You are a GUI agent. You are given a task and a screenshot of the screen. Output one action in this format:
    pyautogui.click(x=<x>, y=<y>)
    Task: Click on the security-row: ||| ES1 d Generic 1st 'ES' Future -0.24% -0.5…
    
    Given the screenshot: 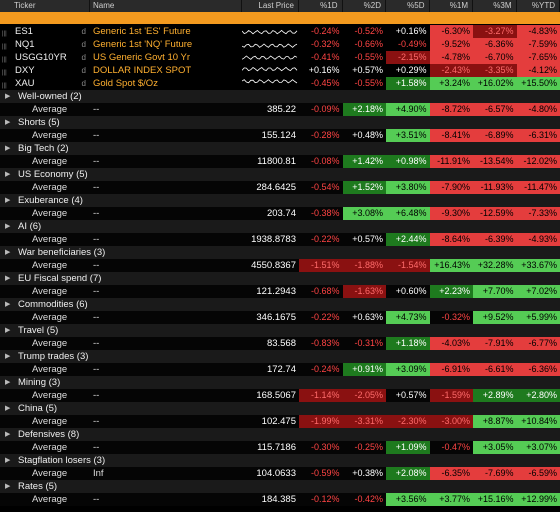 What is the action you would take?
    pyautogui.click(x=280, y=31)
    